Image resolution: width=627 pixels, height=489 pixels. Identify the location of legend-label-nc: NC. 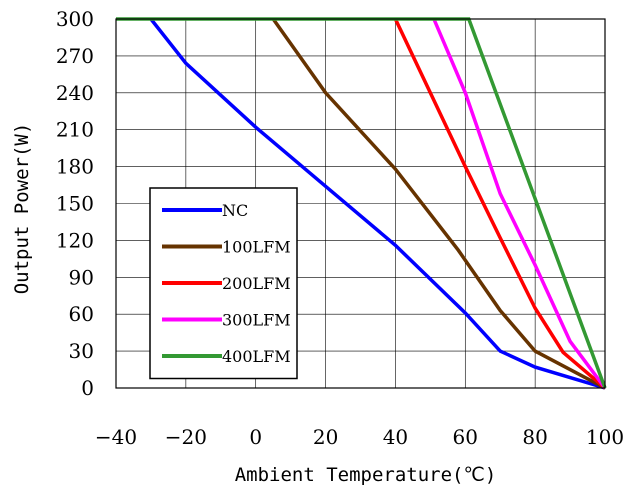
(235, 210).